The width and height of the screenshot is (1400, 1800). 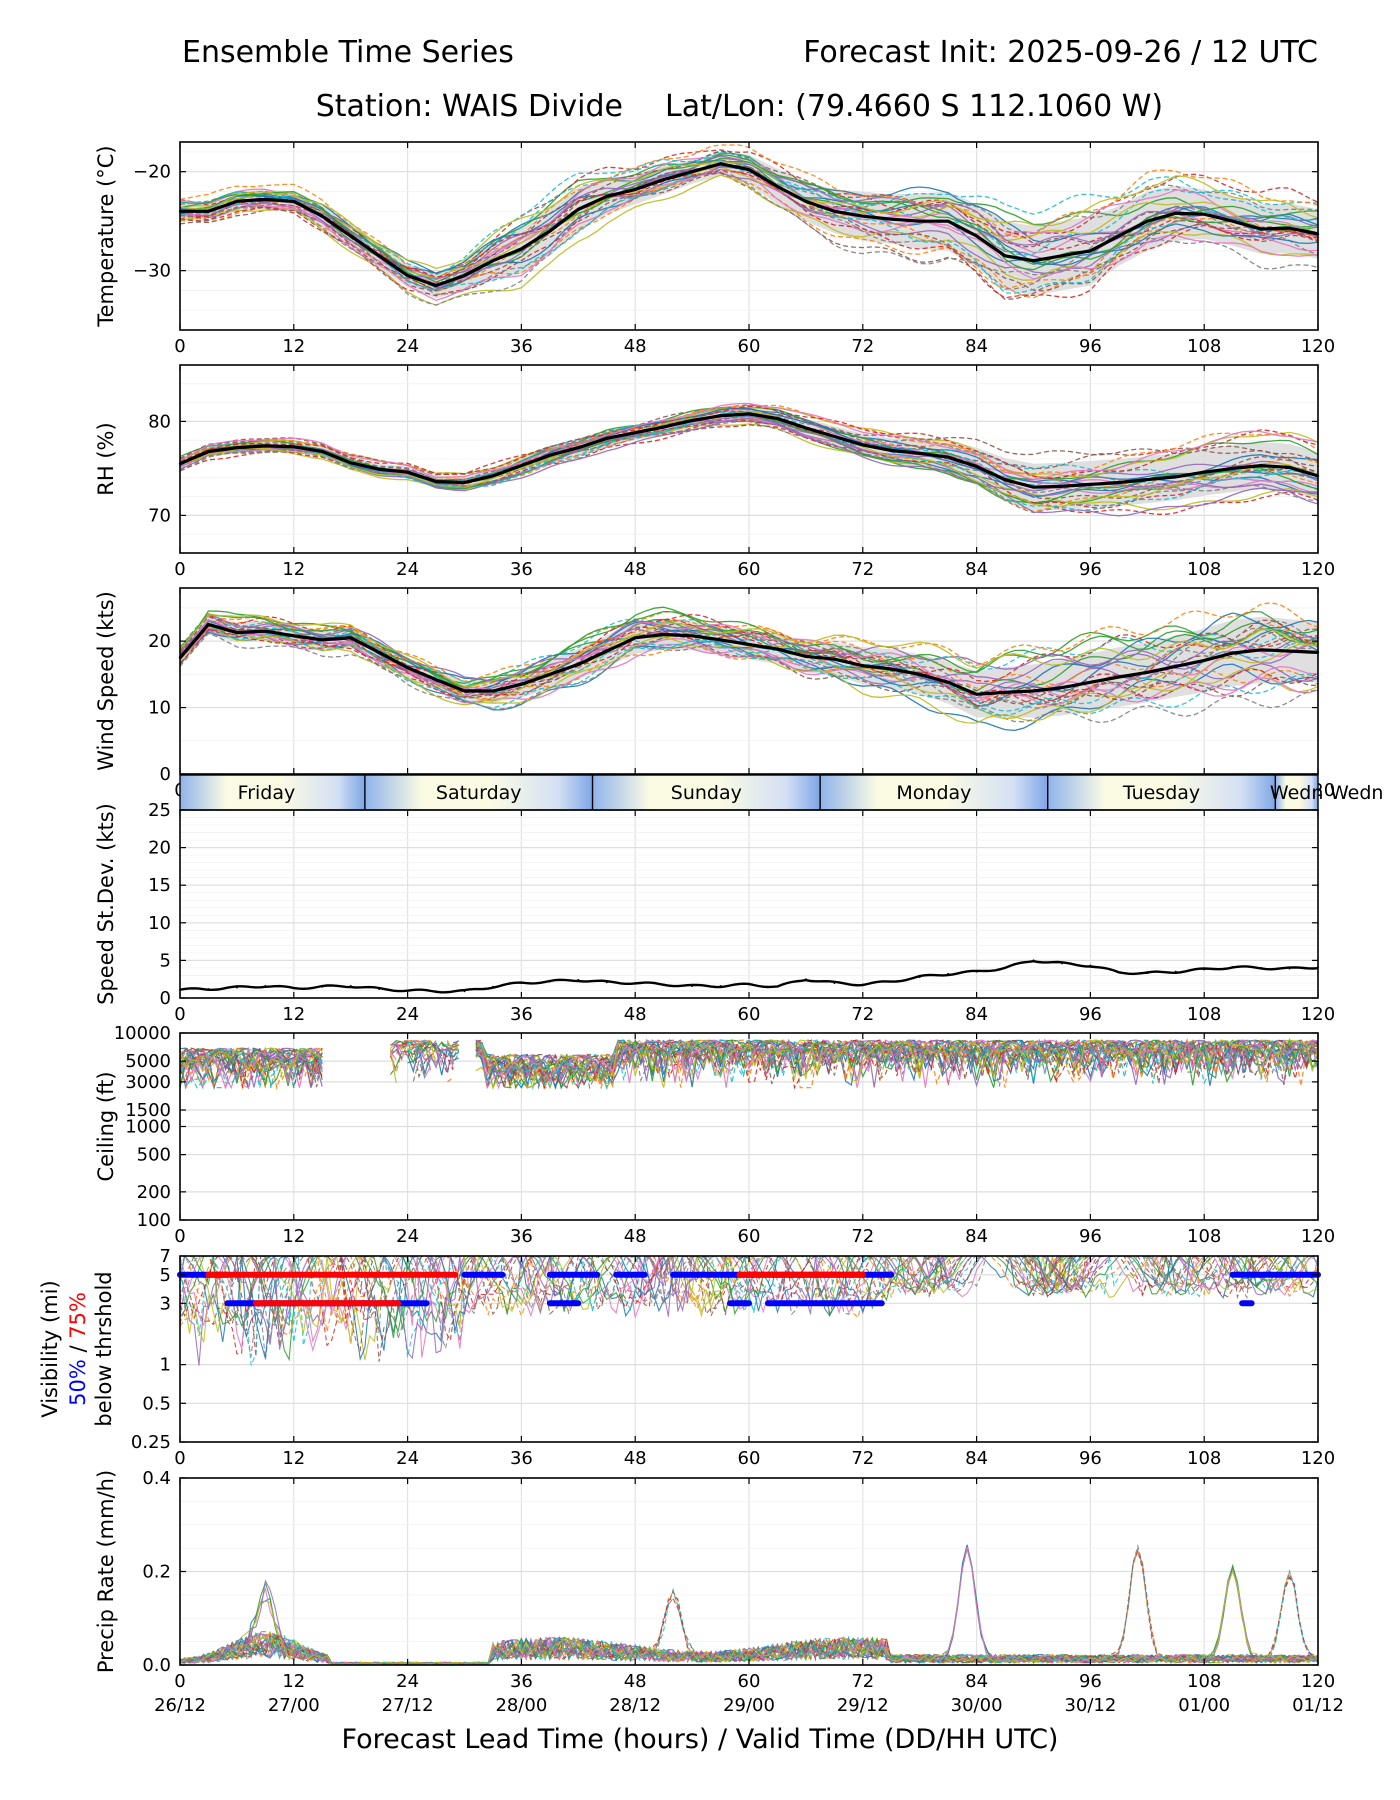 What do you see at coordinates (1090, 1458) in the screenshot?
I see `visibility-panel-xtick-label: 96` at bounding box center [1090, 1458].